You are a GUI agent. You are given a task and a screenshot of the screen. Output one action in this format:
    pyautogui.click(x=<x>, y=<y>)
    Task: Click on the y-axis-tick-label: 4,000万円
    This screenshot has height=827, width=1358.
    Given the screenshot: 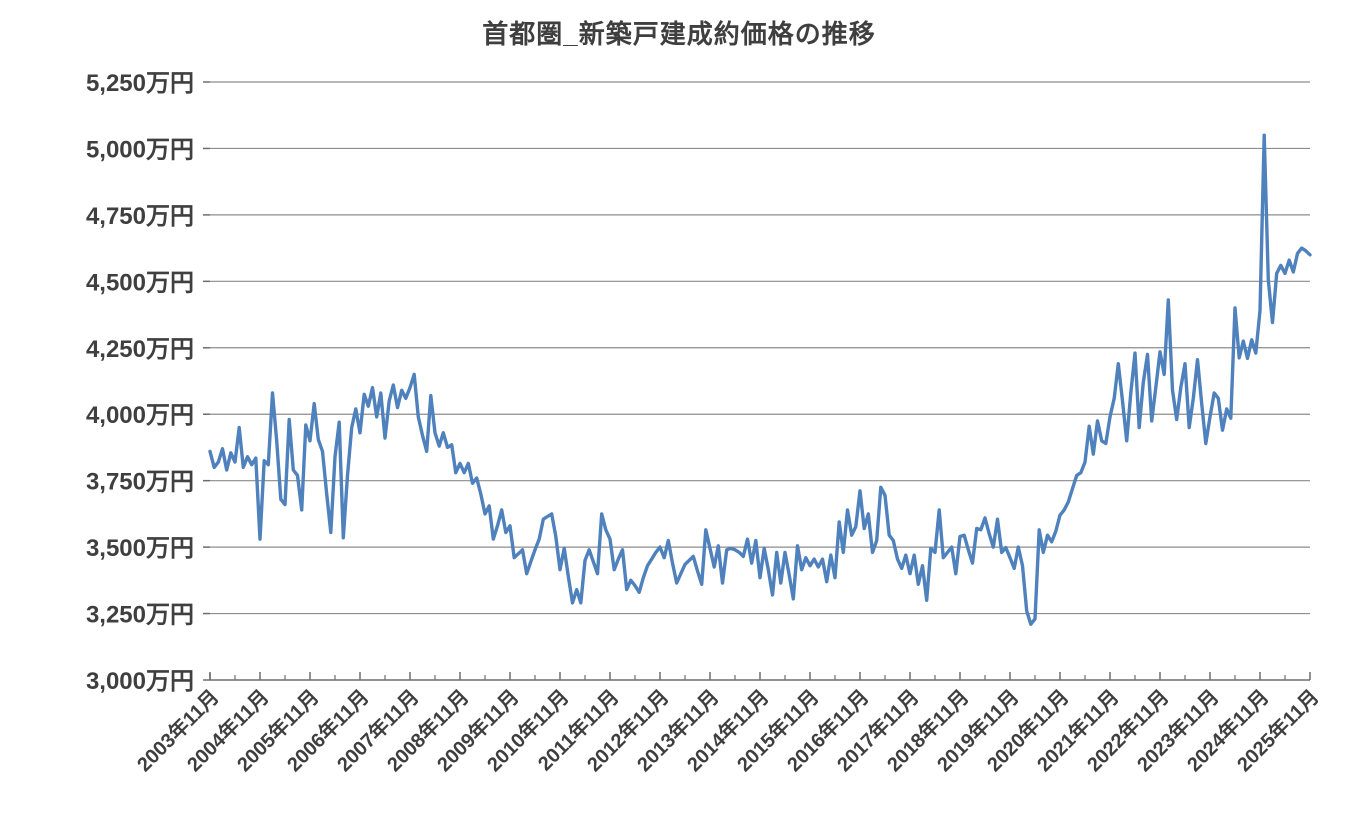 What is the action you would take?
    pyautogui.click(x=140, y=415)
    